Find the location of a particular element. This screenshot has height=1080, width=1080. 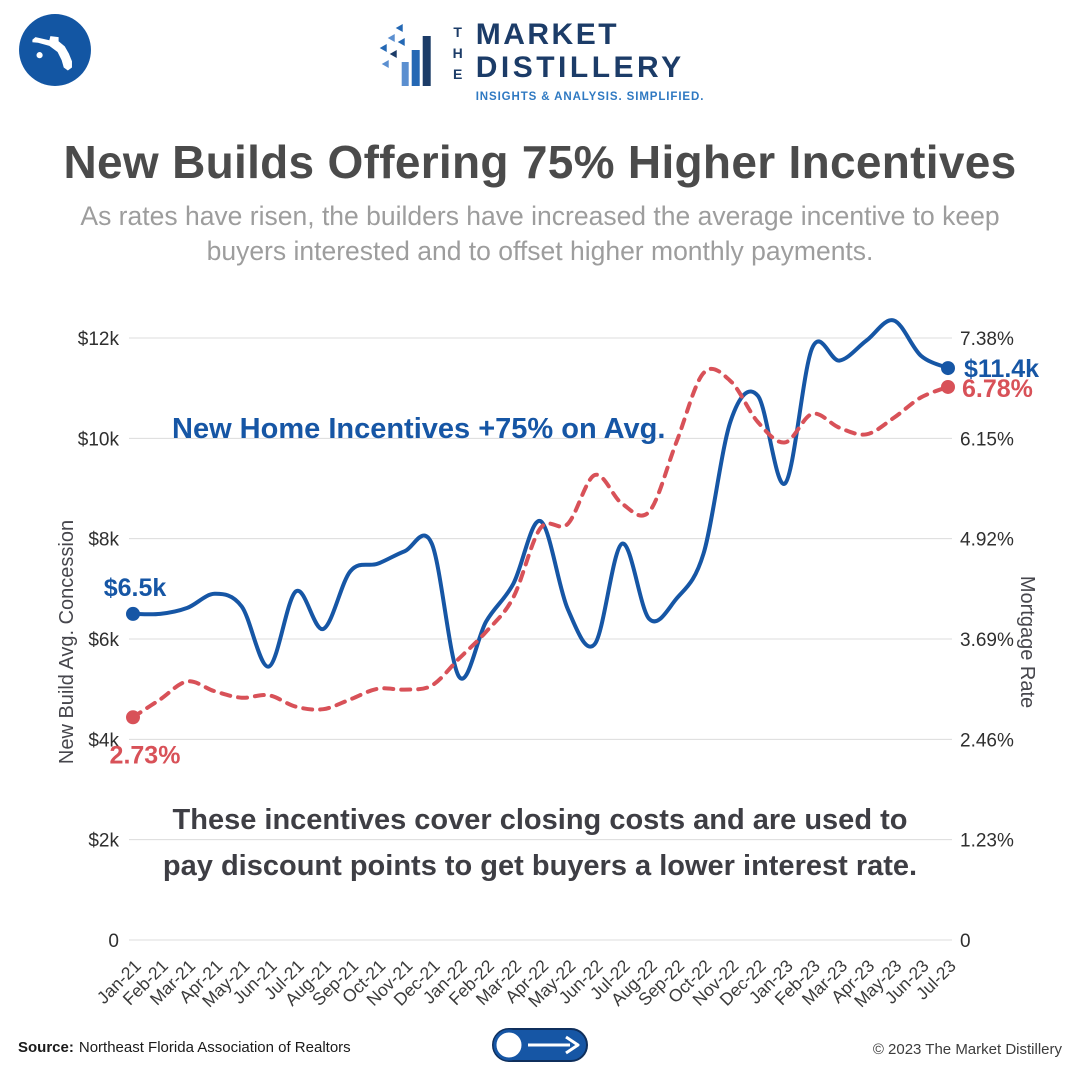

logo-tagline: INSIGHTS & ANALYSIS. SIMPLIFIED. is located at coordinates (590, 97).